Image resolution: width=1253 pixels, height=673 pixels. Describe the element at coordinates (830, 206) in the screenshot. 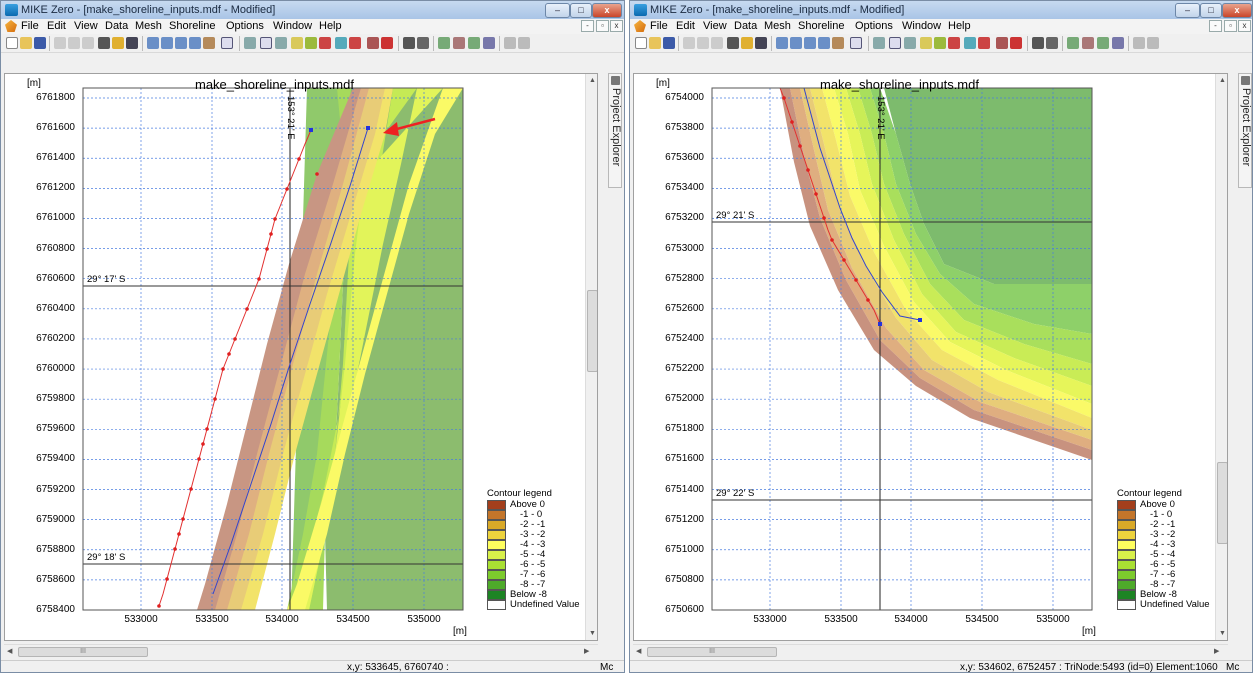

I see `shoreline-red` at that location.